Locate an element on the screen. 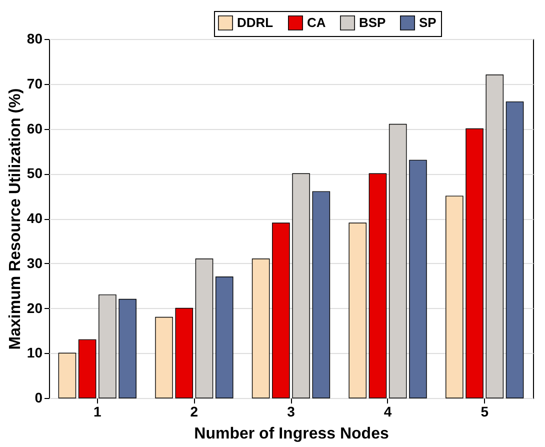 The width and height of the screenshot is (545, 447). x-tick-label: 2 is located at coordinates (194, 412).